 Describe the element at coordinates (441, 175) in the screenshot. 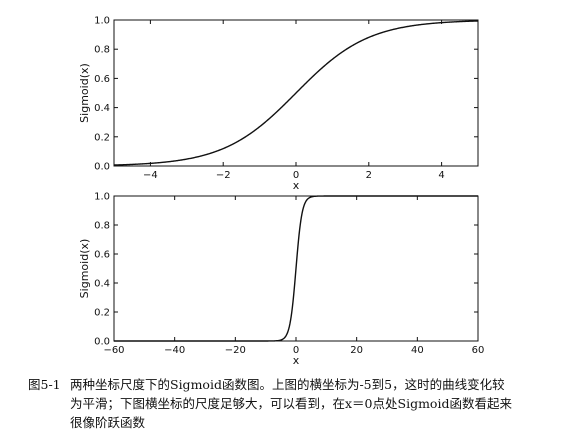

I see `x-tick-label: 4` at that location.